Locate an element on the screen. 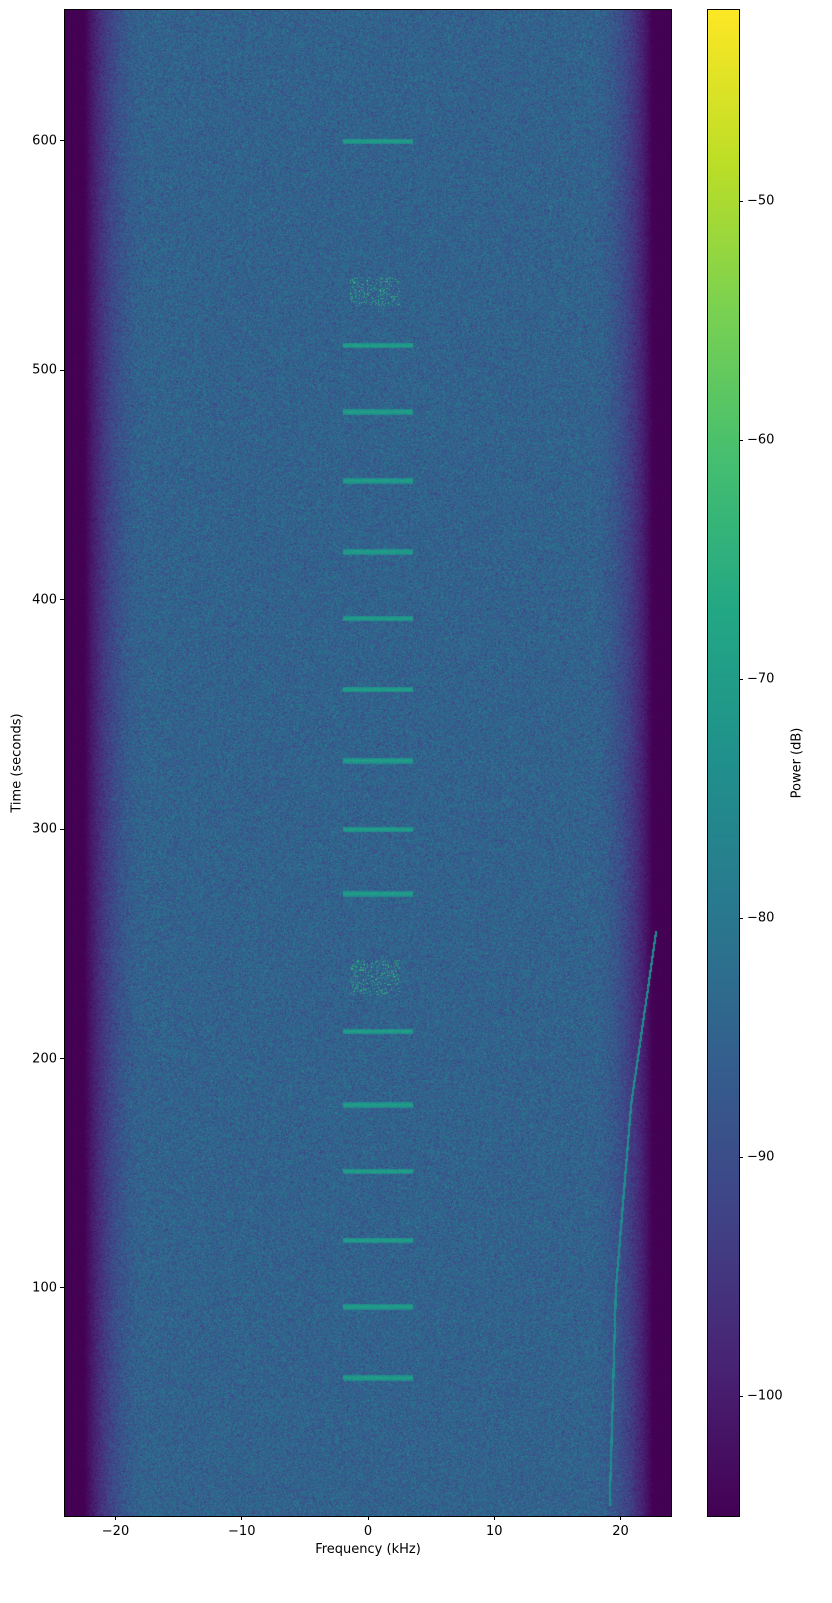 The width and height of the screenshot is (832, 1603). y-tick-label: 400 is located at coordinates (44, 600).